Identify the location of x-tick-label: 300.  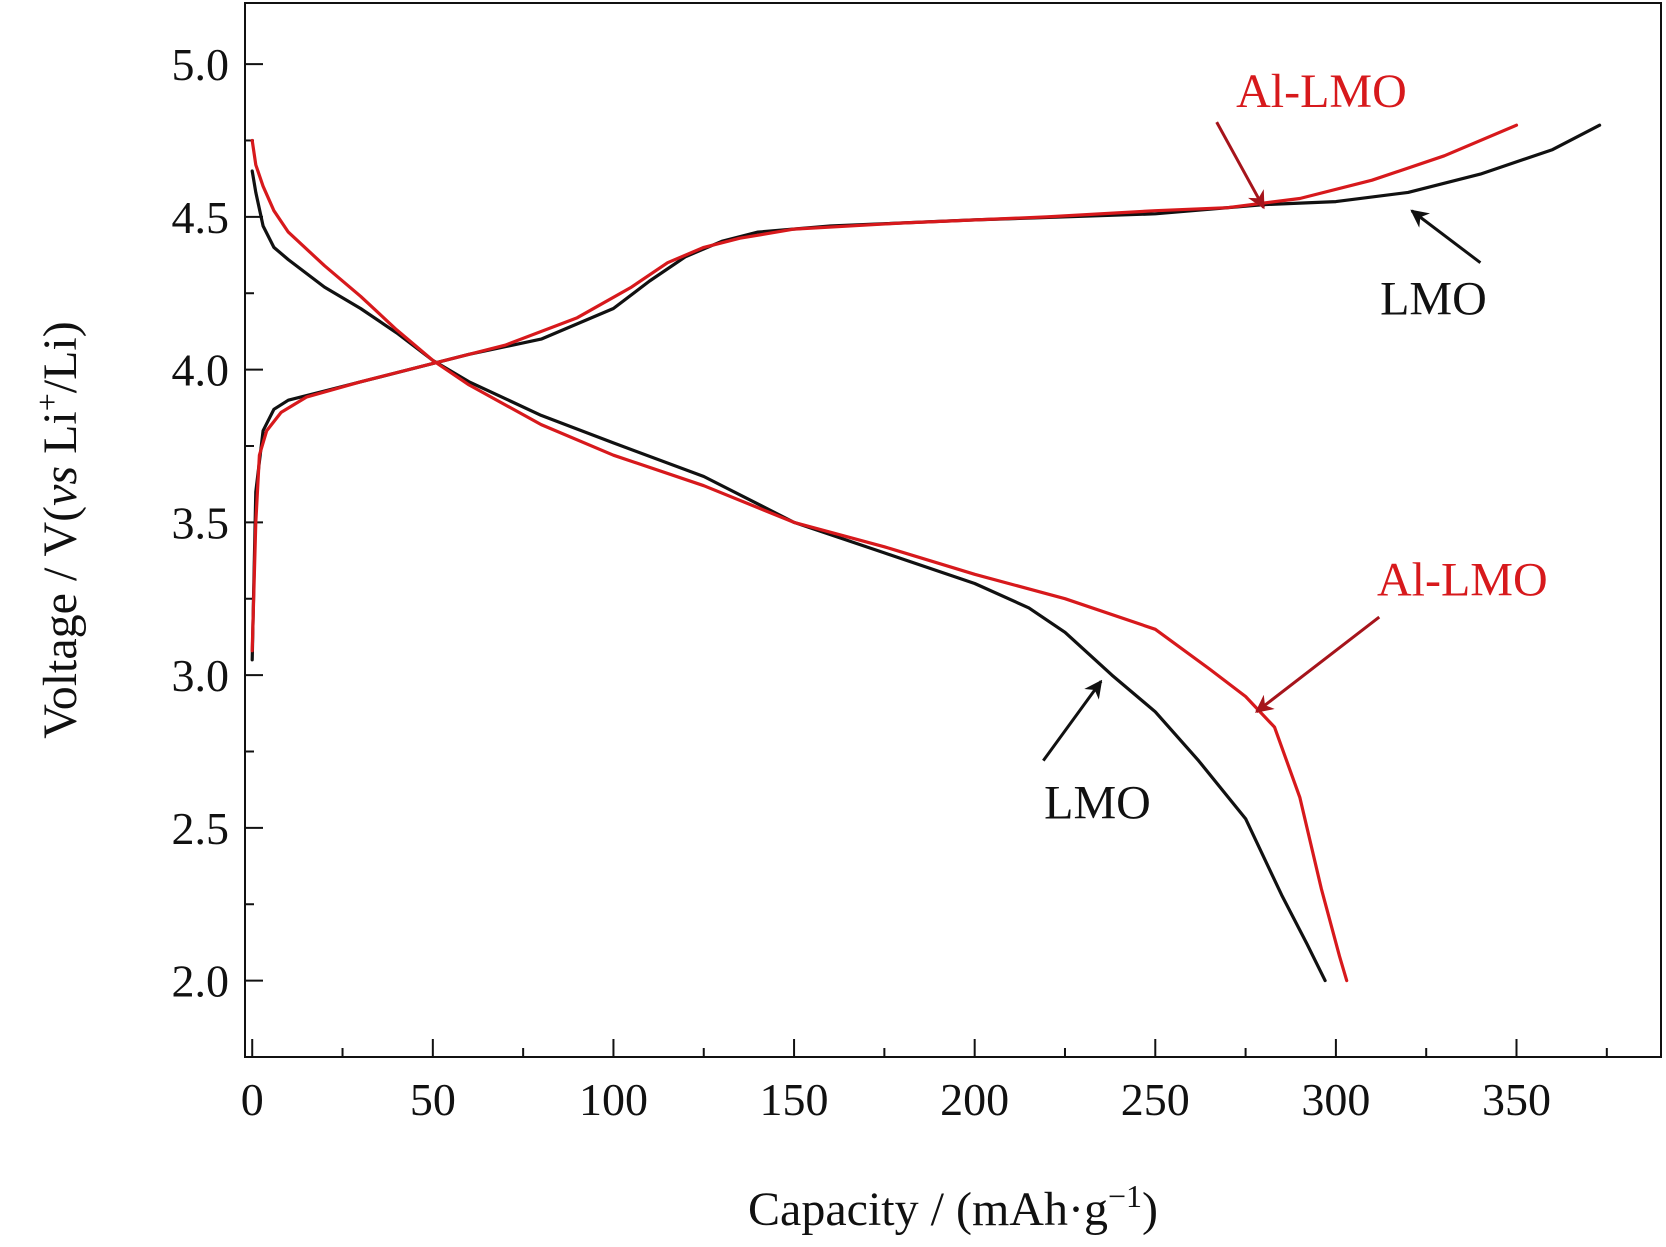
(1335, 1099).